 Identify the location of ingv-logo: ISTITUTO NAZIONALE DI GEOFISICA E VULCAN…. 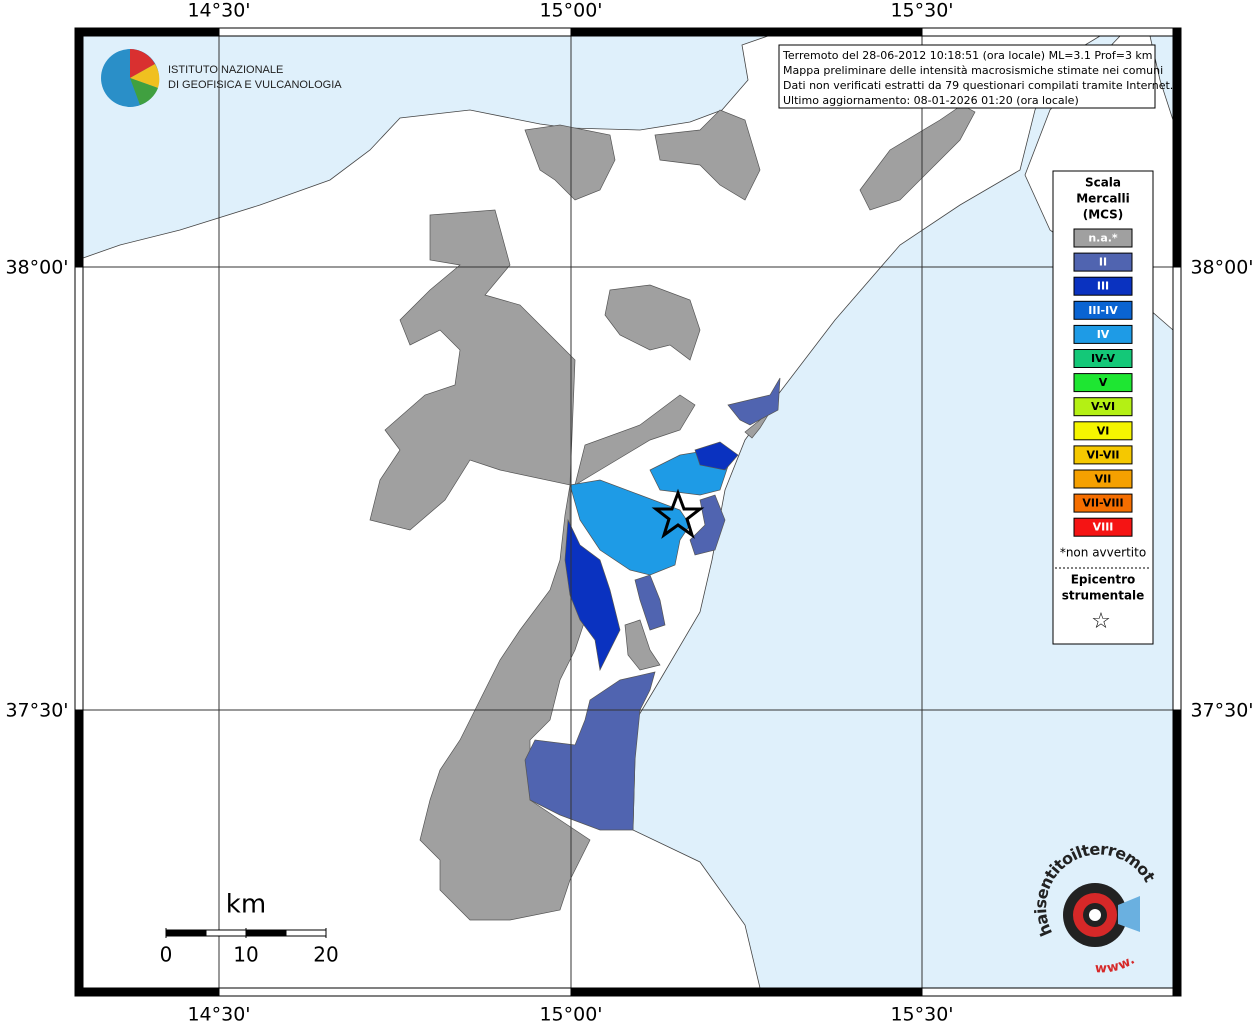
(221, 78).